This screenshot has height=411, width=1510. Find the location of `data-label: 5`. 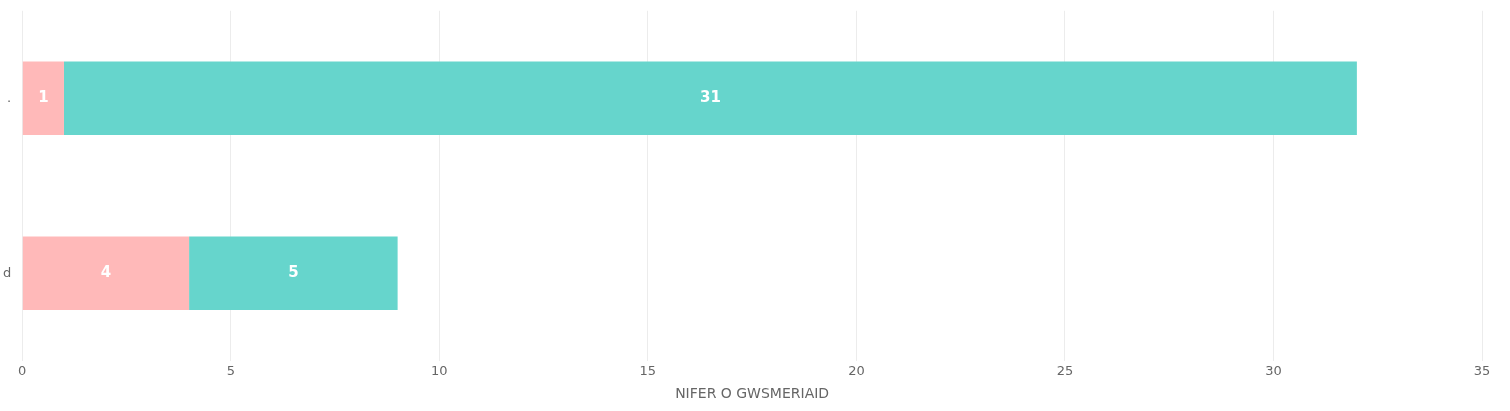

data-label: 5 is located at coordinates (293, 272).